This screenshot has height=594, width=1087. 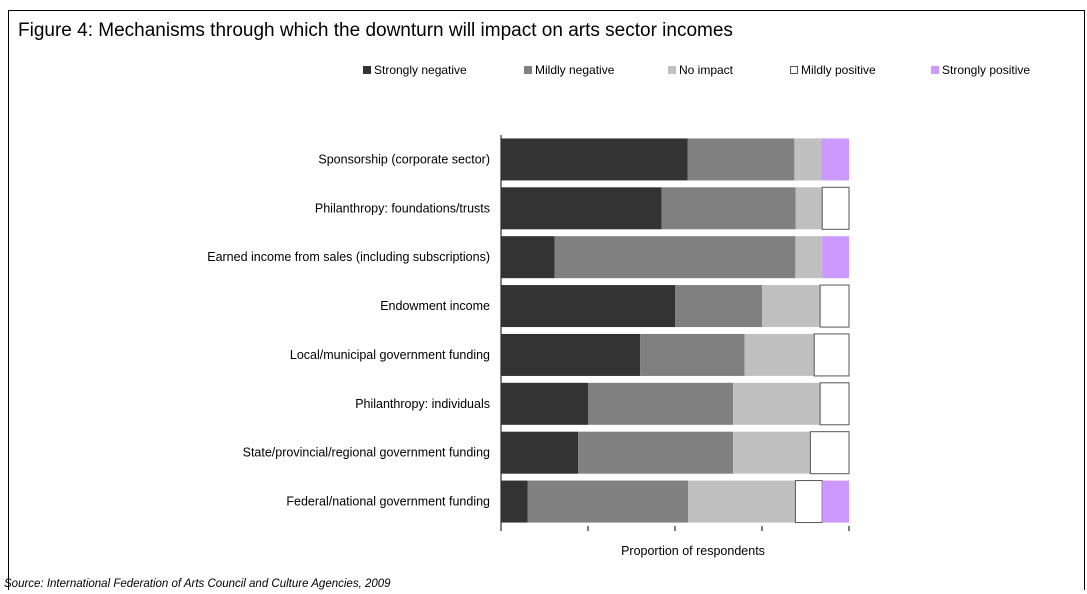 I want to click on category-label: Philanthropy: individuals, so click(x=422, y=404).